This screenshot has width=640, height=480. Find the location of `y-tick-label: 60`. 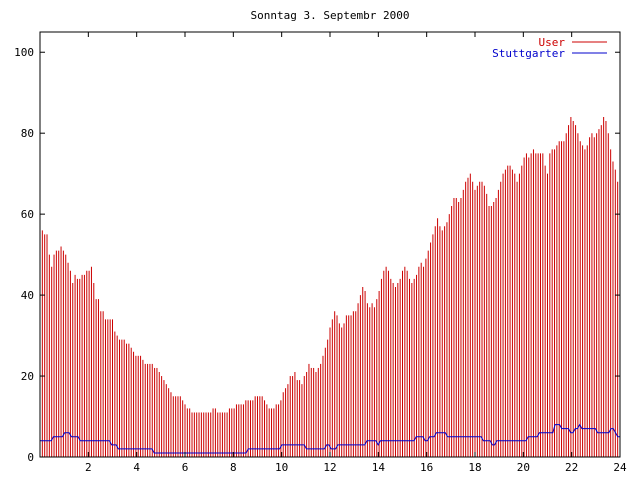

y-tick-label: 60 is located at coordinates (27, 214).